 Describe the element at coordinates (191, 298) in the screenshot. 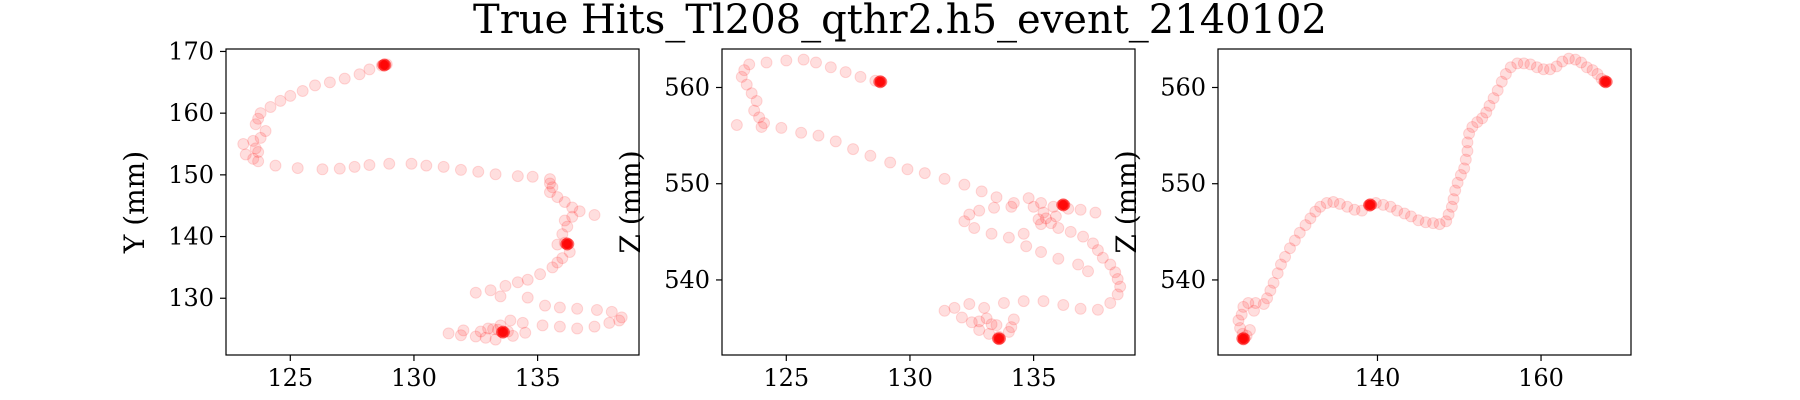

I see `y-tick-label: 130` at that location.